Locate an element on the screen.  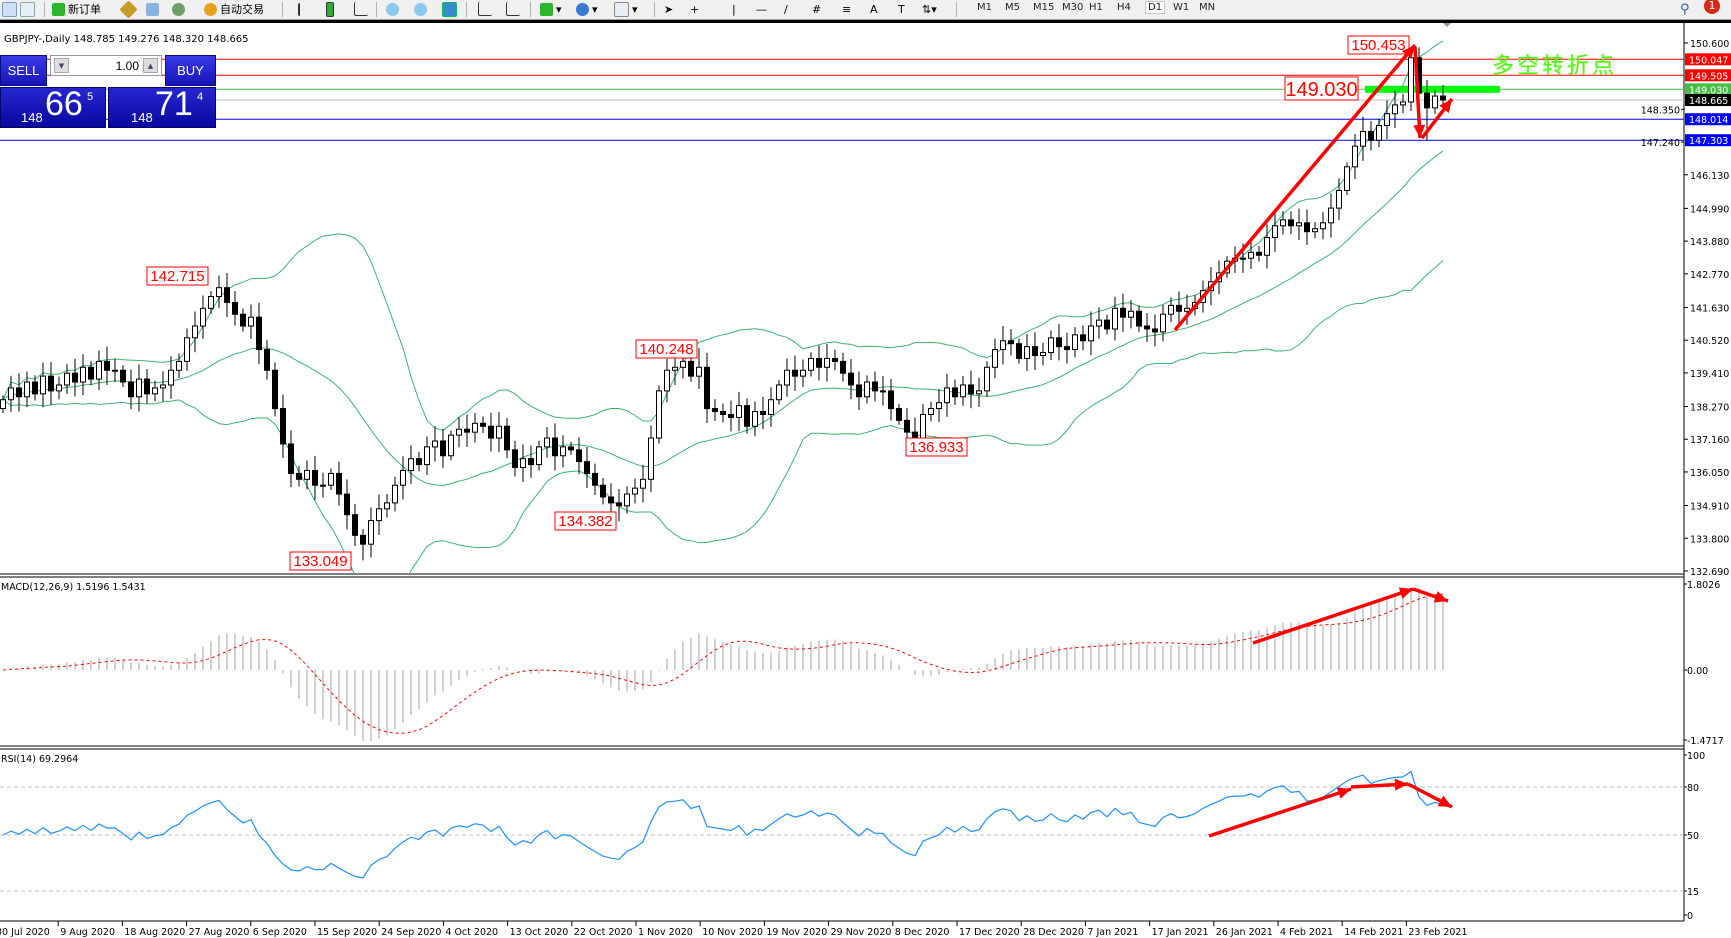
vertical-line-icon: | is located at coordinates (734, 9).